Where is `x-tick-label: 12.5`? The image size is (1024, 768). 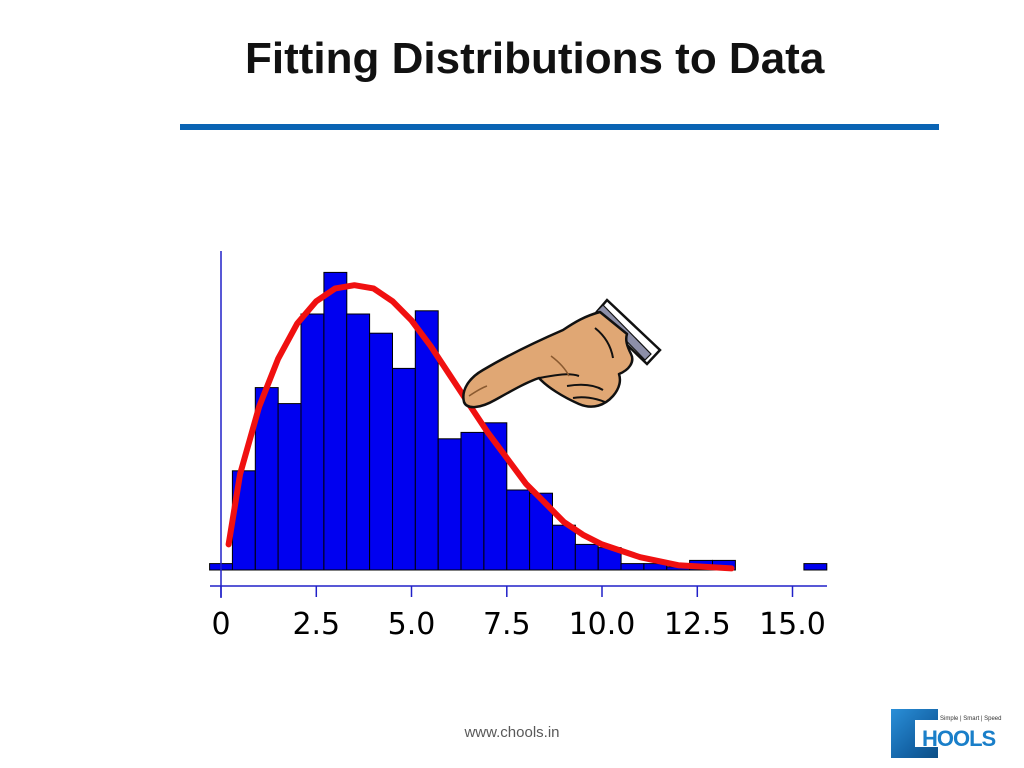
x-tick-label: 12.5 is located at coordinates (697, 624).